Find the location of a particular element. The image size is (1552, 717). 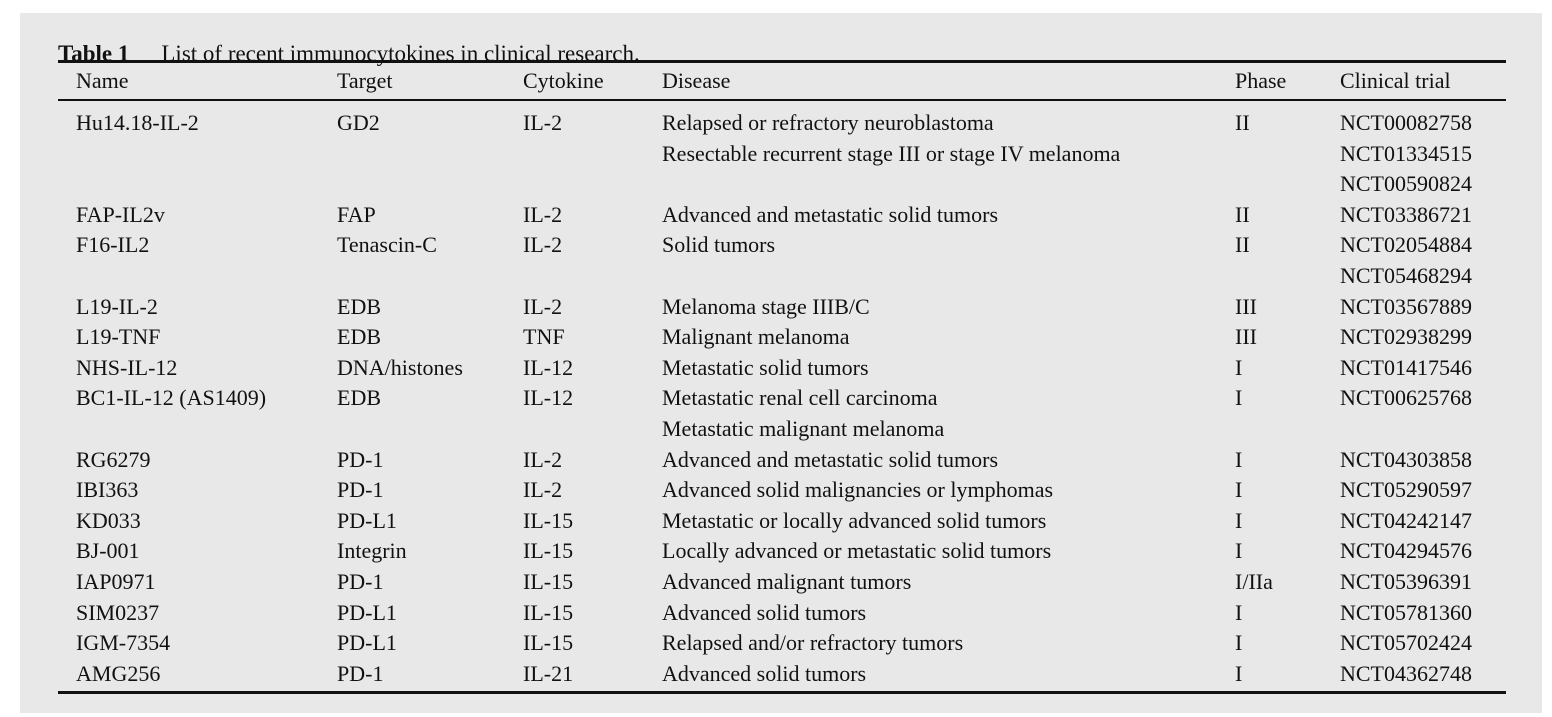

table-bottom-rule is located at coordinates (782, 692).